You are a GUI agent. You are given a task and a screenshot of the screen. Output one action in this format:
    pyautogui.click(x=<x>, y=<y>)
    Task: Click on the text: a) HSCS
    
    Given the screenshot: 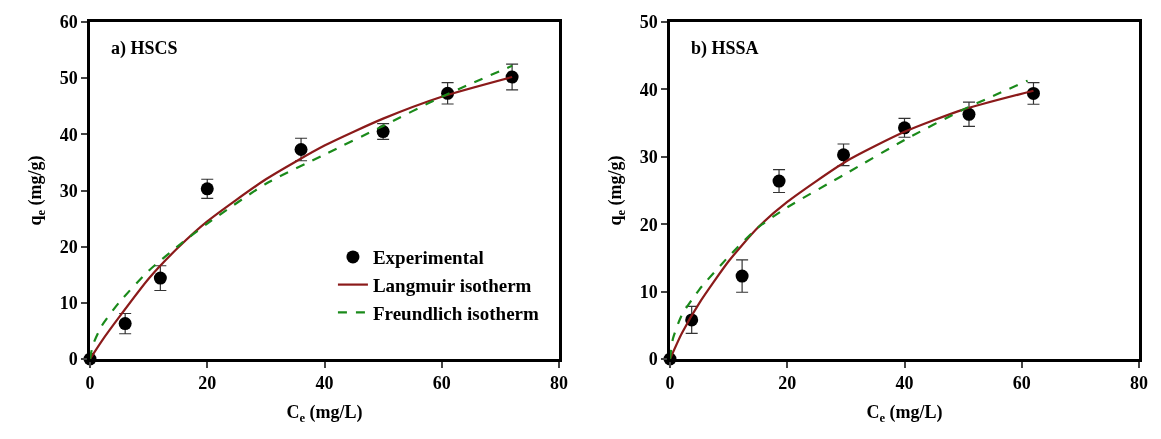 What is the action you would take?
    pyautogui.click(x=144, y=48)
    